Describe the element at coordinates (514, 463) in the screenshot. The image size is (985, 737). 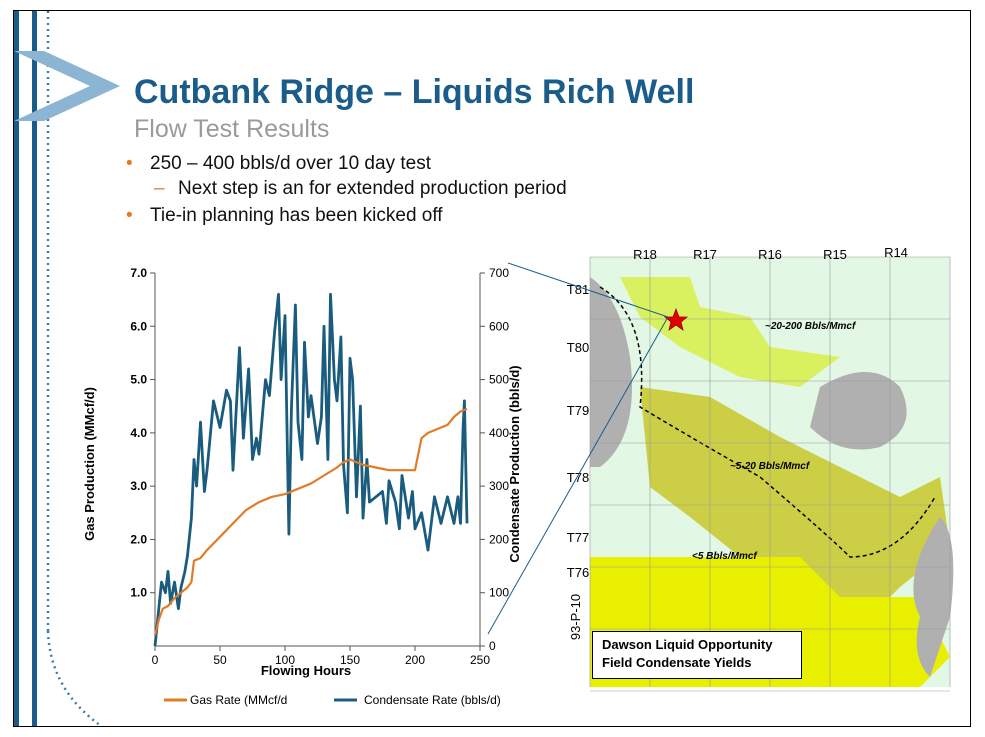
I see `y2-axis-label: Condensate Production (bbls/d)` at that location.